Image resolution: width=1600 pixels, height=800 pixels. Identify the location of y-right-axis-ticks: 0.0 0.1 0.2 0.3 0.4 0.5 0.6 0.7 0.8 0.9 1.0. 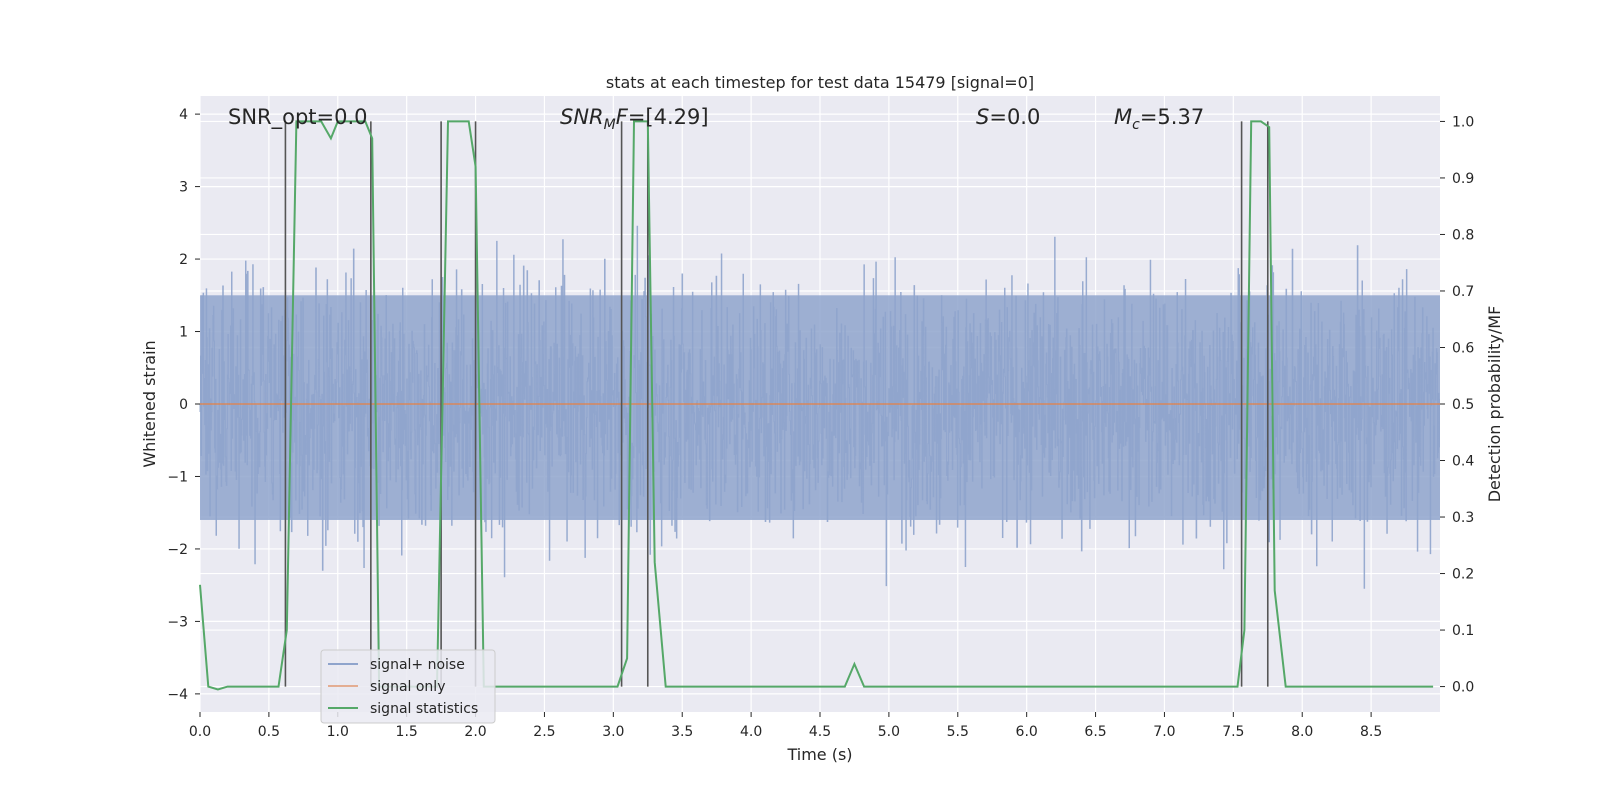
(1457, 405).